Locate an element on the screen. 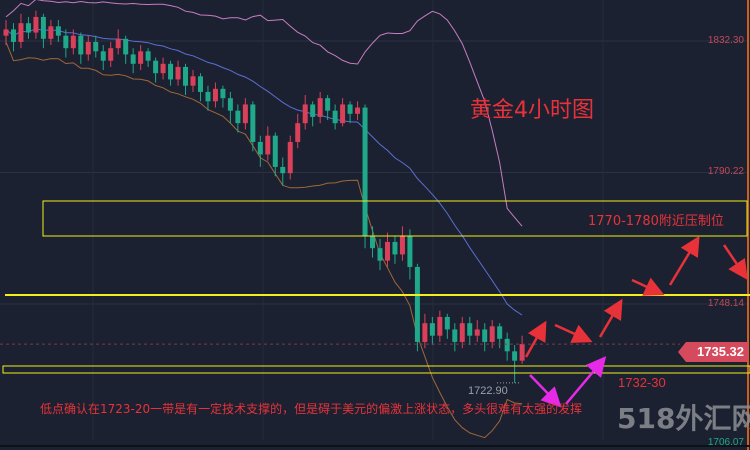 The image size is (750, 450). current-price-tag: 1735.32 is located at coordinates (713, 352).